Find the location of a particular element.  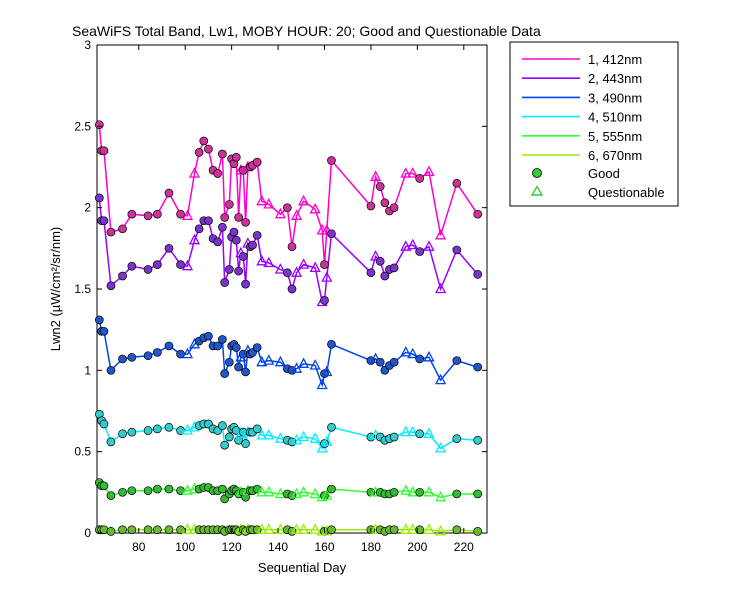

legend-label-3: 3, 490nm is located at coordinates (615, 97).